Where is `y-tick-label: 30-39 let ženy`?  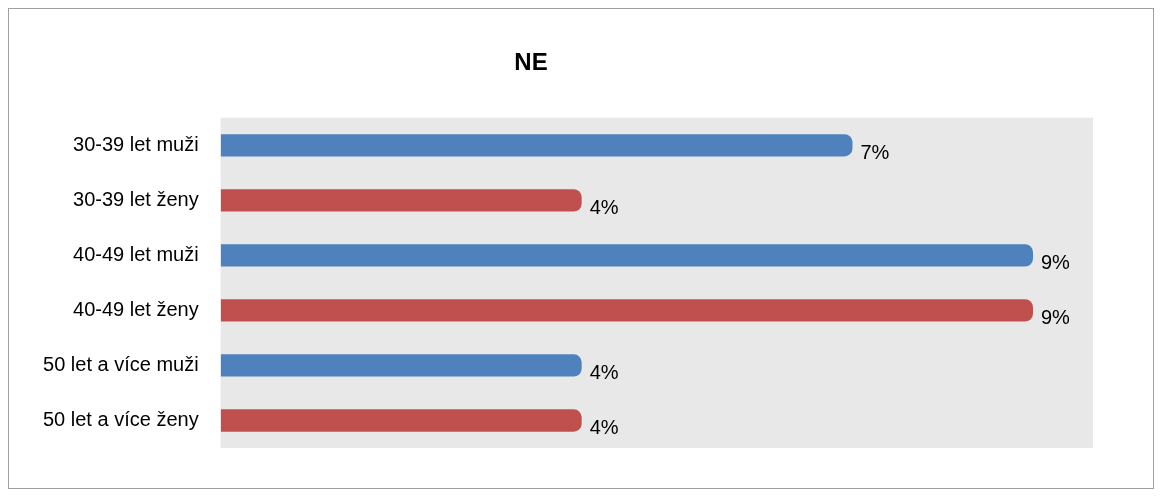
y-tick-label: 30-39 let ženy is located at coordinates (136, 198).